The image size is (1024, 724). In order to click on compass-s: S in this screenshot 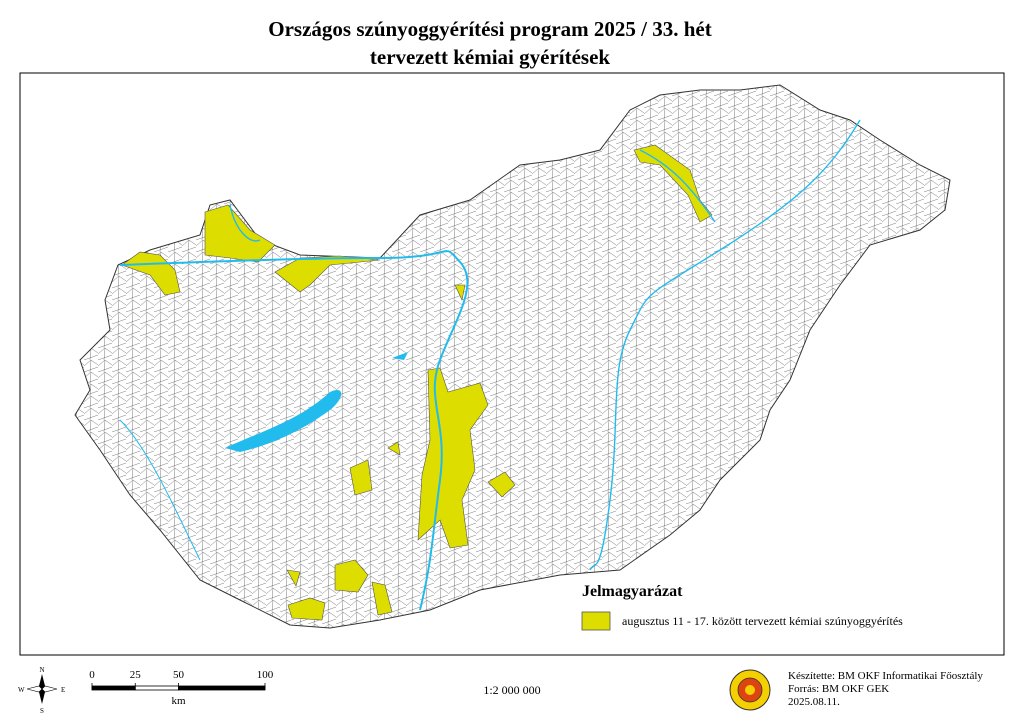, I will do `click(42, 711)`.